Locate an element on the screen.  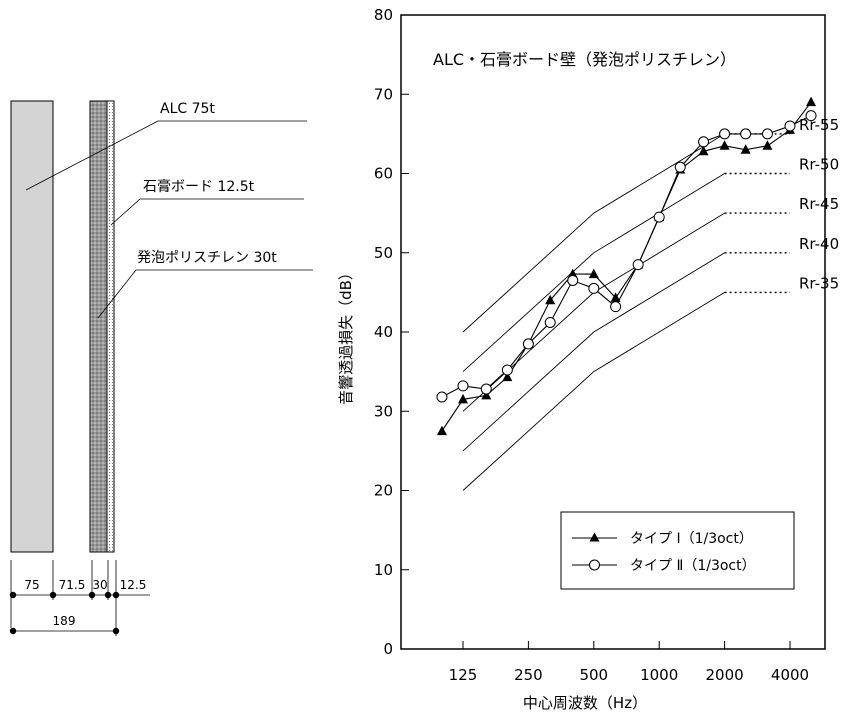
y-tick-label-10: 10 is located at coordinates (383, 570).